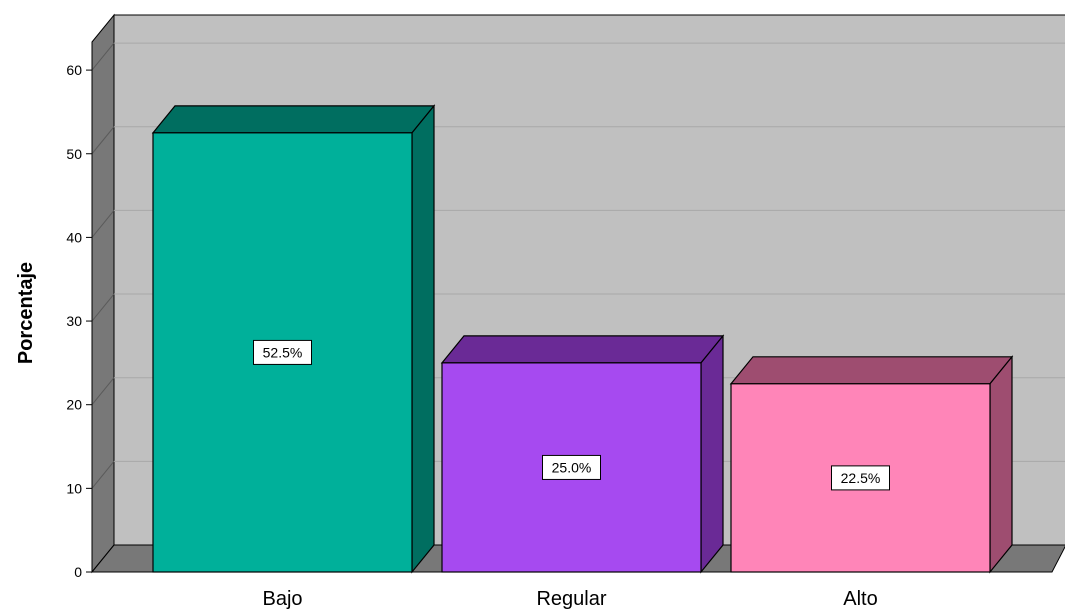 Image resolution: width=1065 pixels, height=615 pixels. I want to click on data-label: 25.0%, so click(572, 467).